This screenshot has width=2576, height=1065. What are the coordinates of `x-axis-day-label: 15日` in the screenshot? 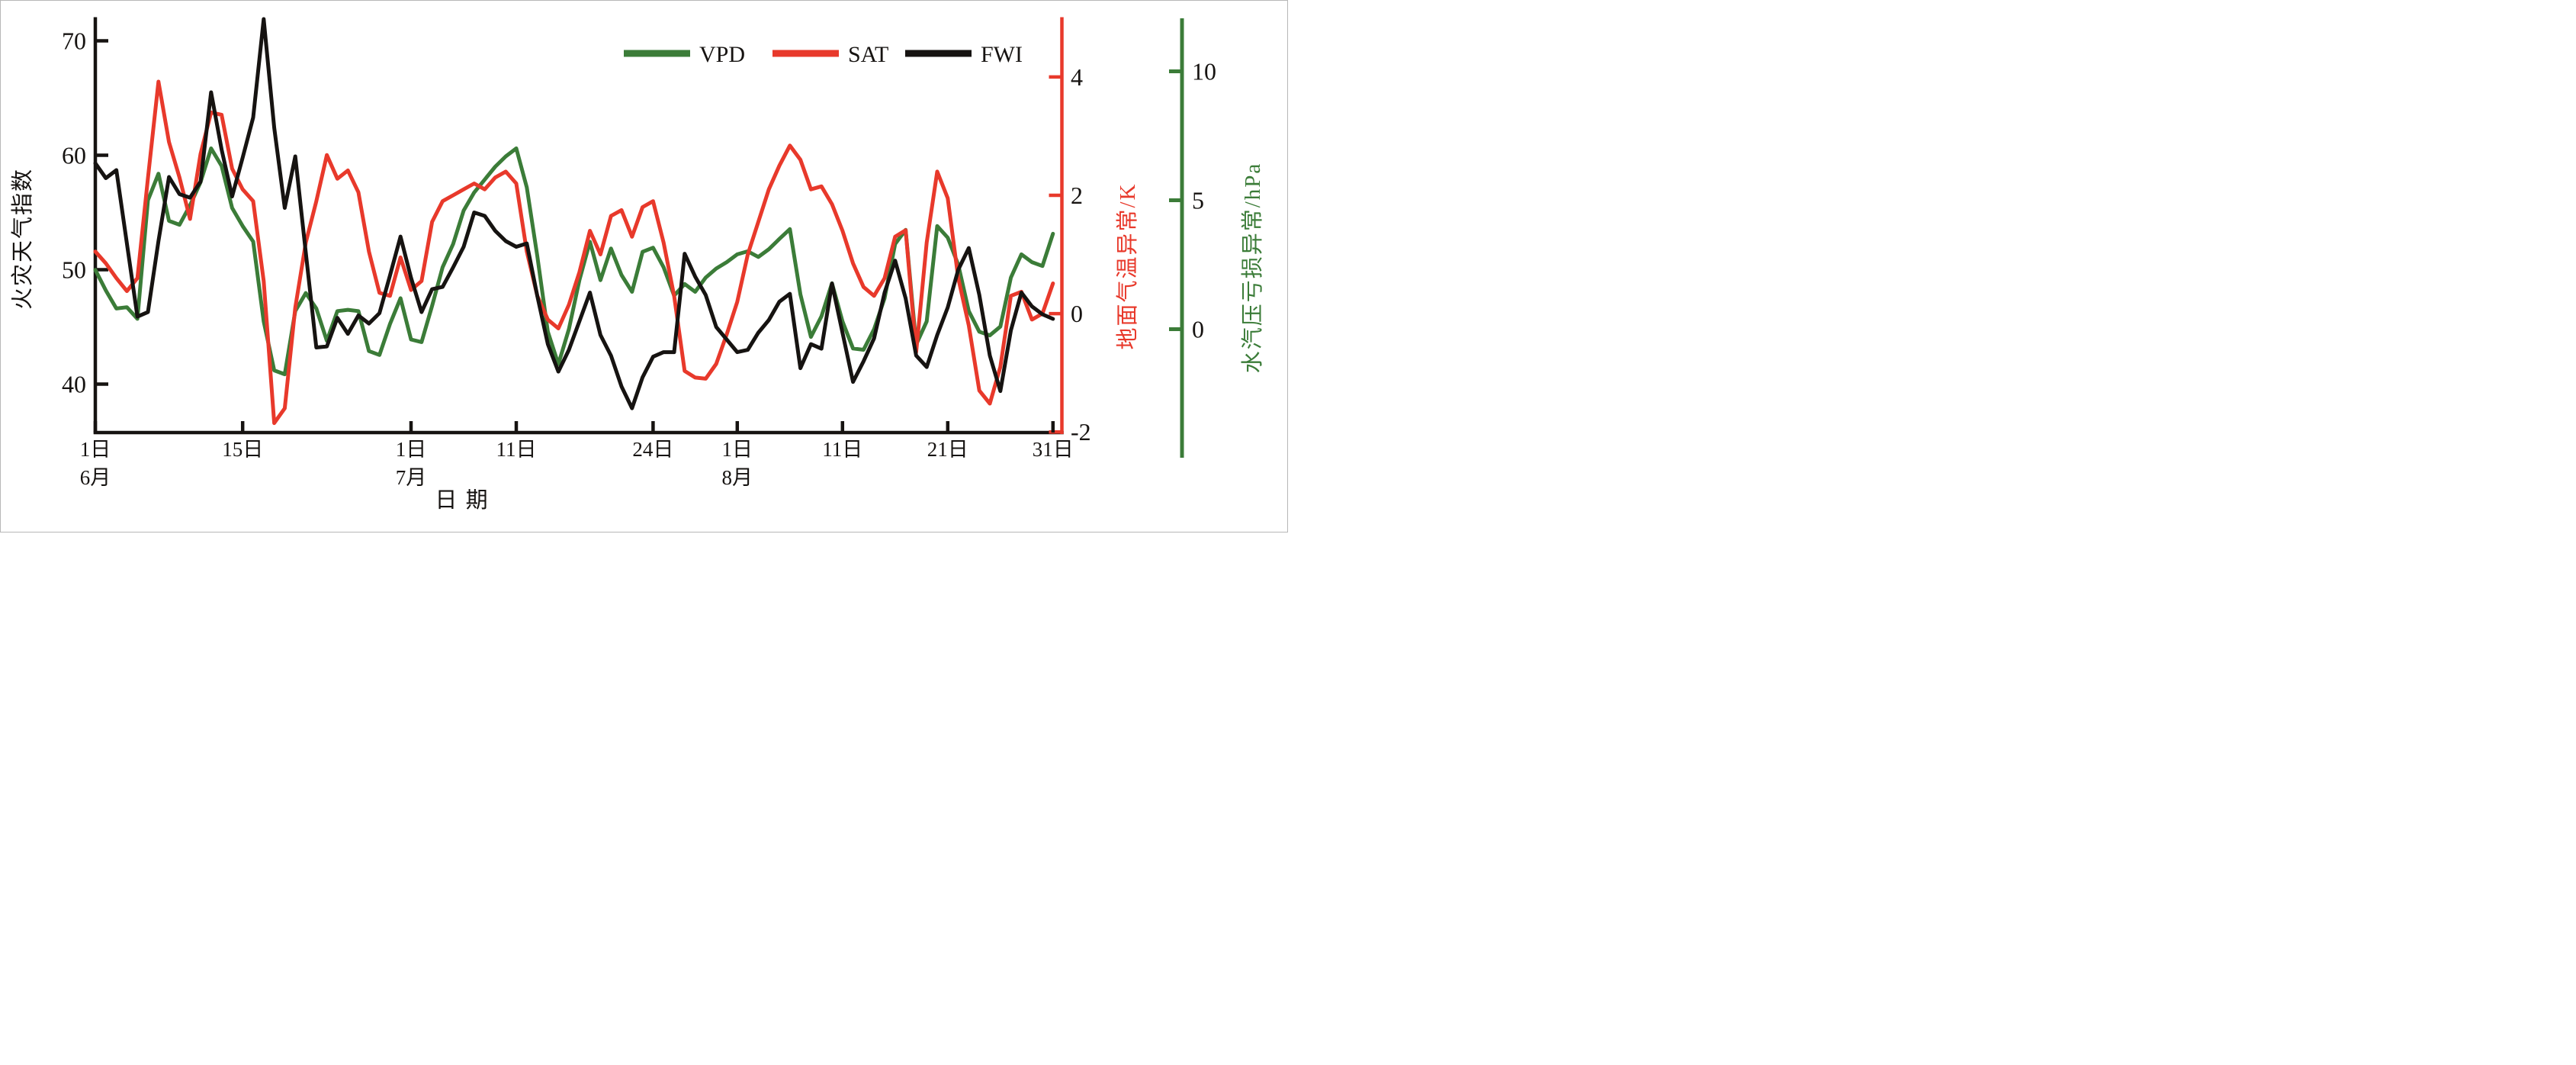 It's located at (242, 449).